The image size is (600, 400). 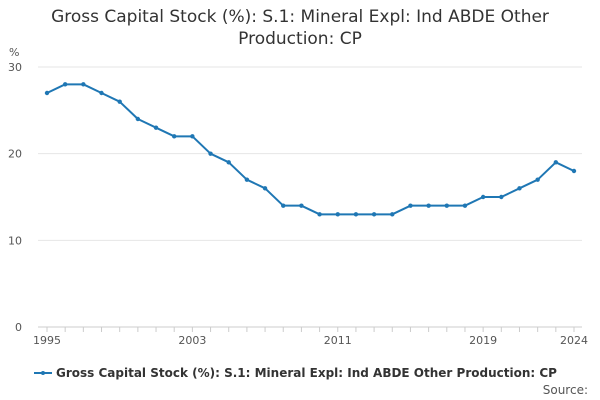 What do you see at coordinates (15, 67) in the screenshot?
I see `y-tick-label: 30` at bounding box center [15, 67].